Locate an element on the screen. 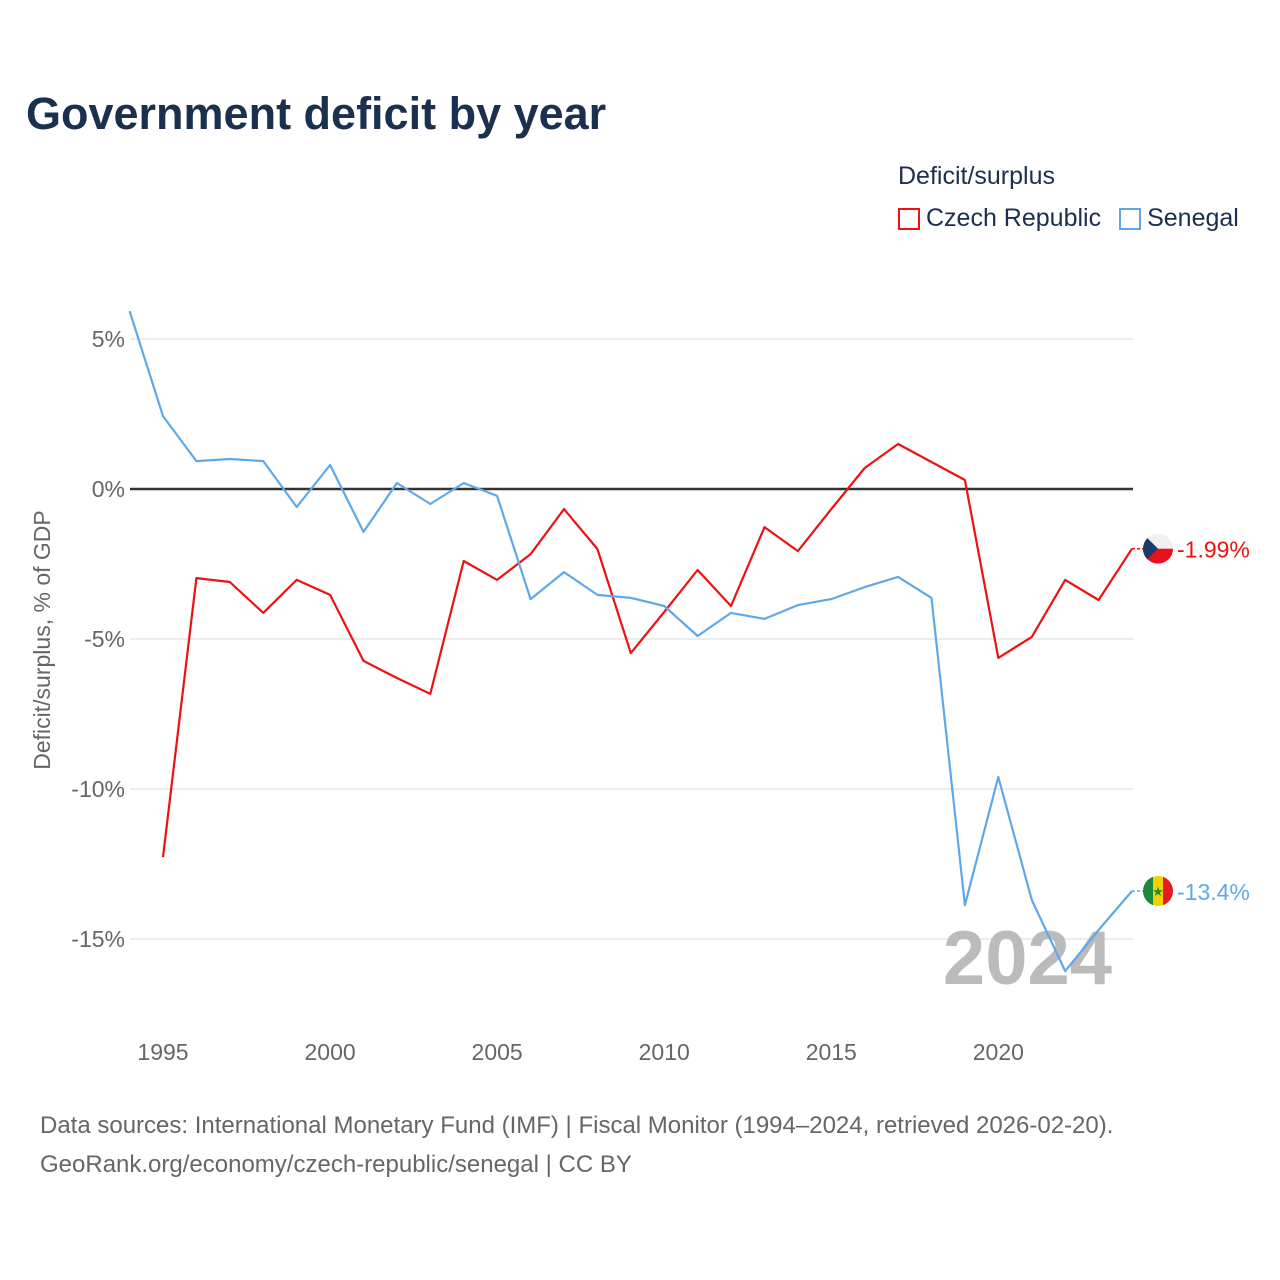 This screenshot has width=1280, height=1280. senegal-flag-icon: ★ is located at coordinates (1158, 891).